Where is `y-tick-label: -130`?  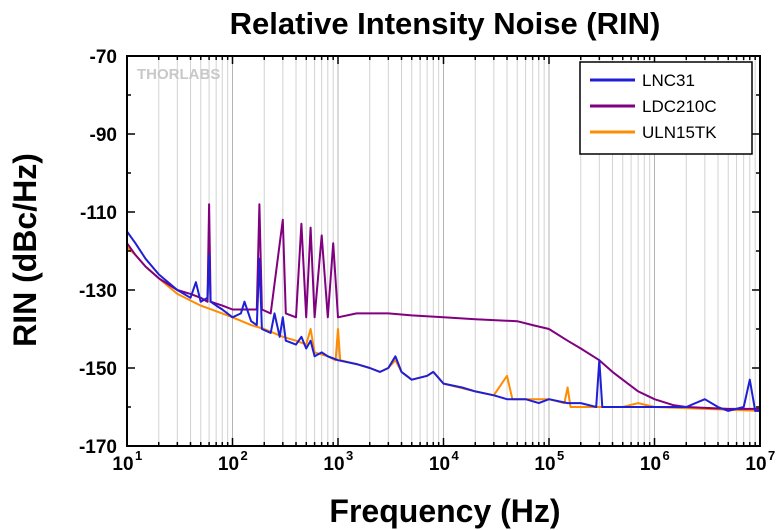 y-tick-label: -130 is located at coordinates (98, 291).